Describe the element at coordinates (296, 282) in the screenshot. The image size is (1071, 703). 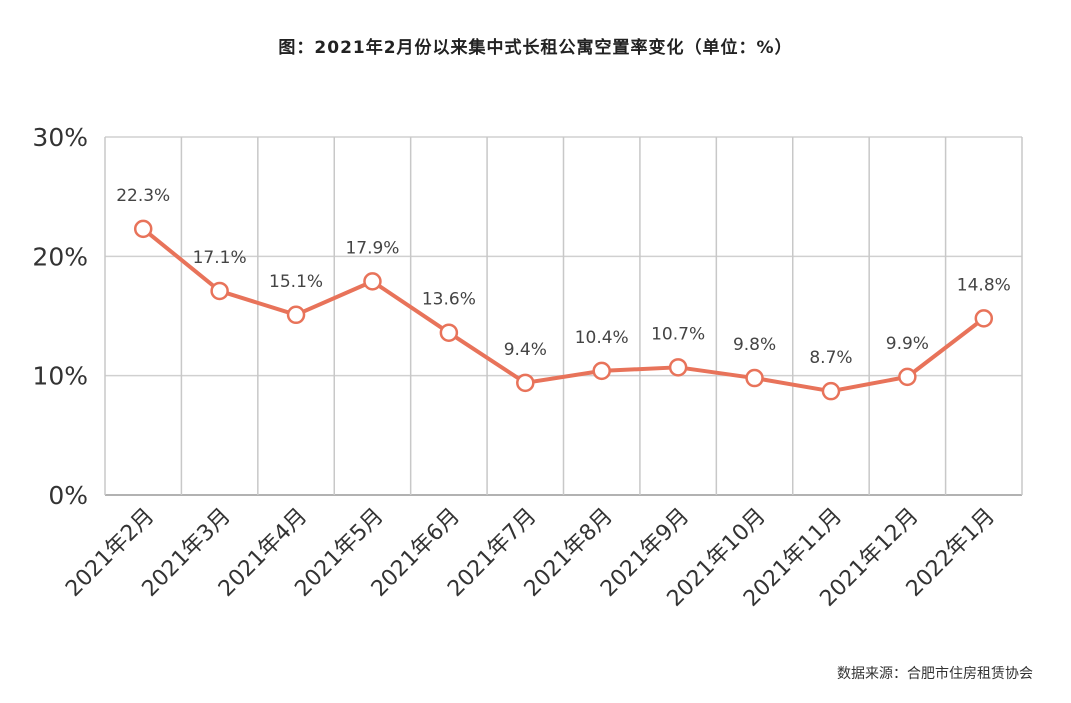
I see `data-label: 15.1%` at that location.